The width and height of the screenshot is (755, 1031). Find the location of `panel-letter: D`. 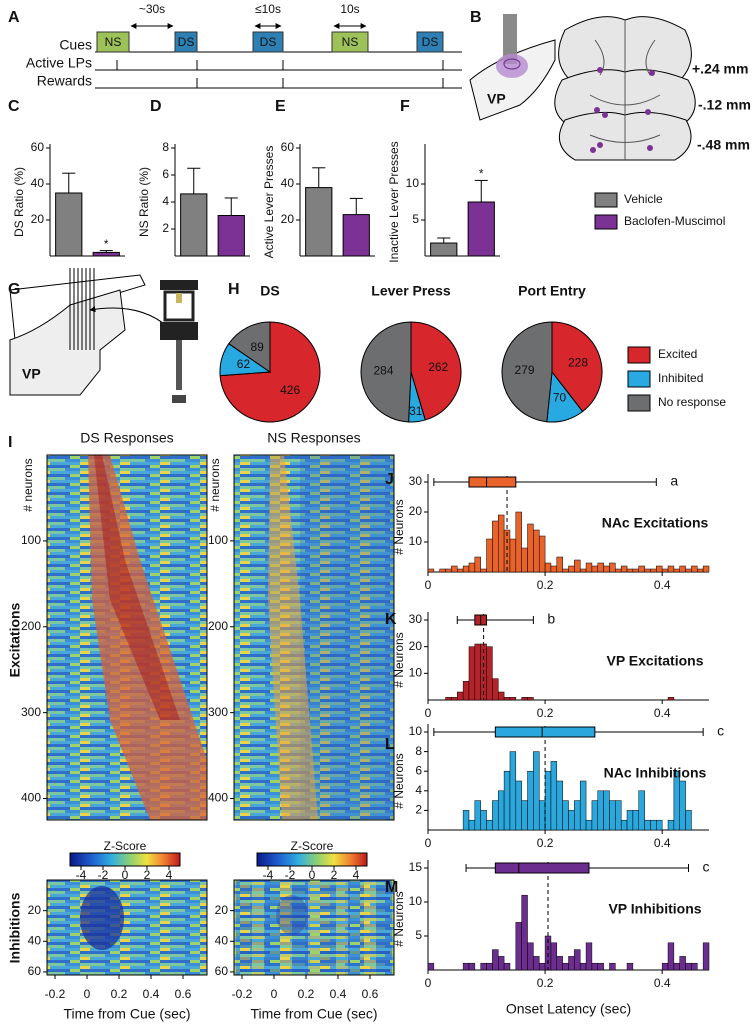

panel-letter: D is located at coordinates (156, 106).